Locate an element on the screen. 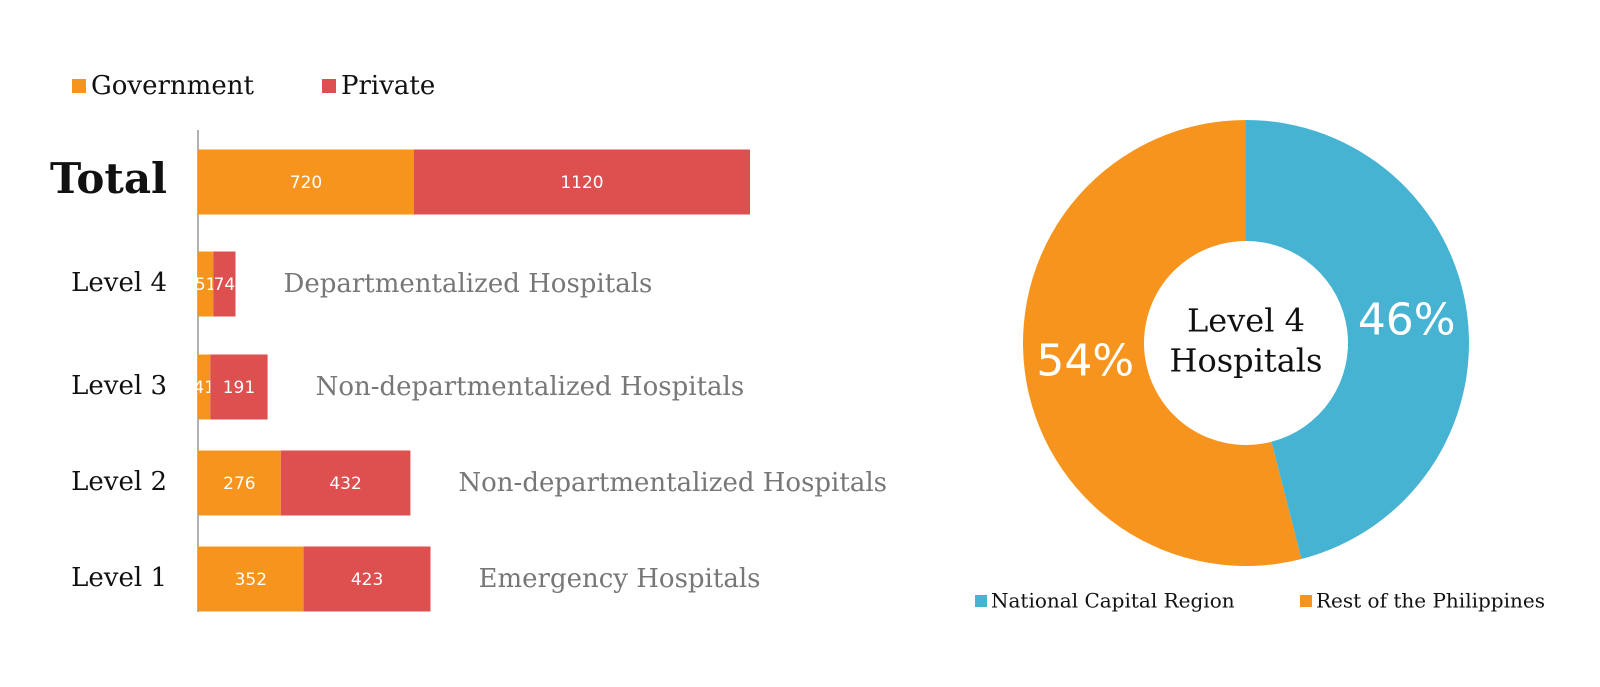 The width and height of the screenshot is (1600, 687). bar-value-label: 191 is located at coordinates (239, 388).